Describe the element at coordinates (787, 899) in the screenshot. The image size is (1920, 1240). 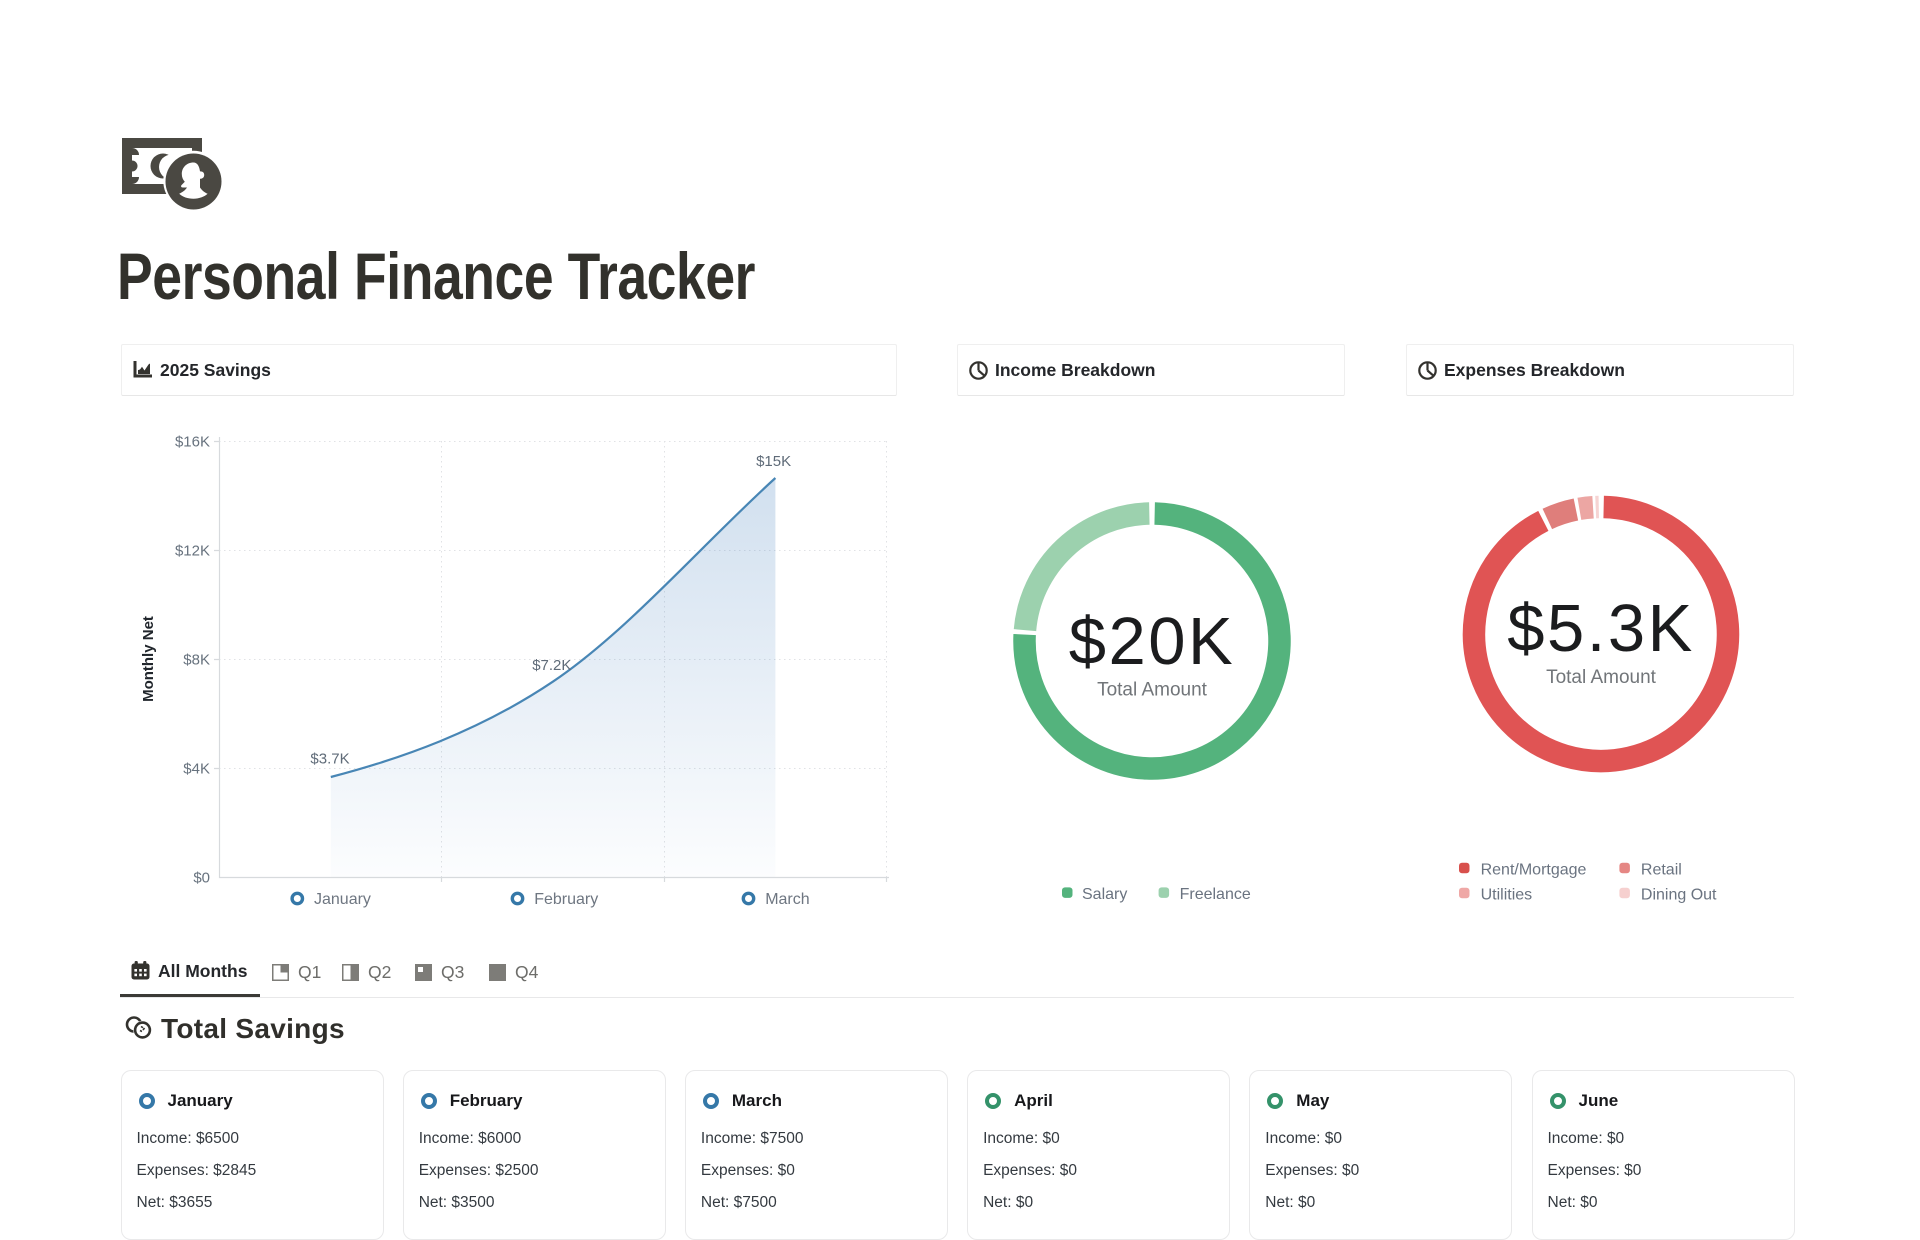
I see `svg-text: March` at that location.